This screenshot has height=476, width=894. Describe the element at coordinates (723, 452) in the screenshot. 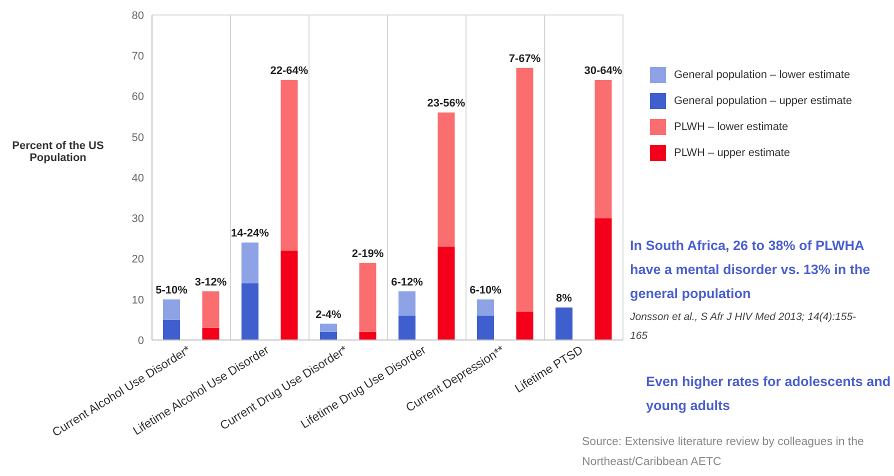

I see `source-note: Source: Extensive literature review by colleagues in the Northeast/Caribbean AETC` at that location.